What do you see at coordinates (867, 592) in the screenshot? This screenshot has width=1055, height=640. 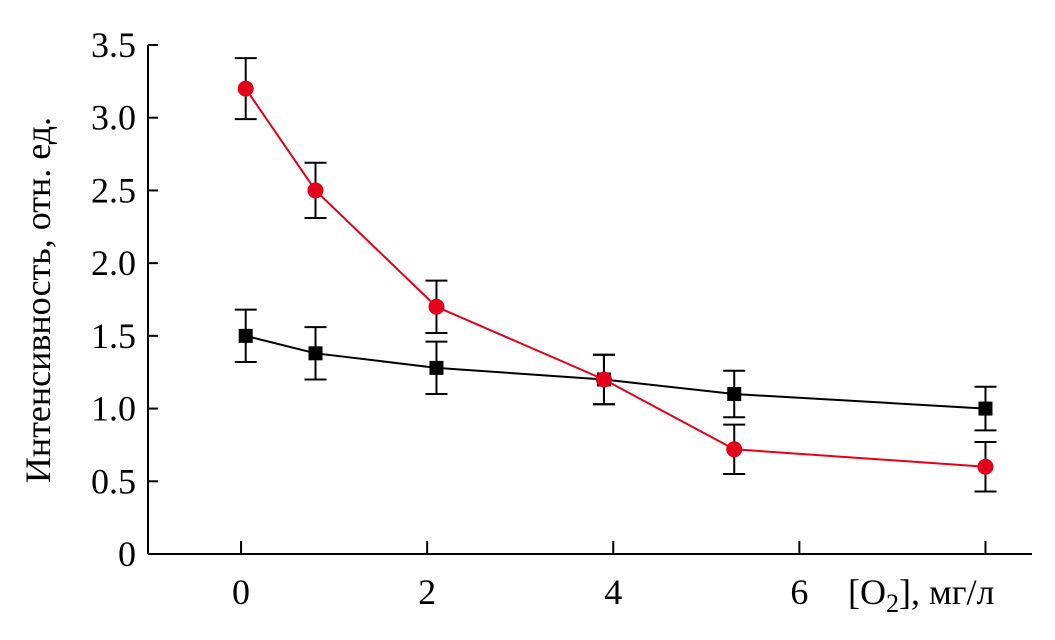 I see `x-axis-label-main: [O` at bounding box center [867, 592].